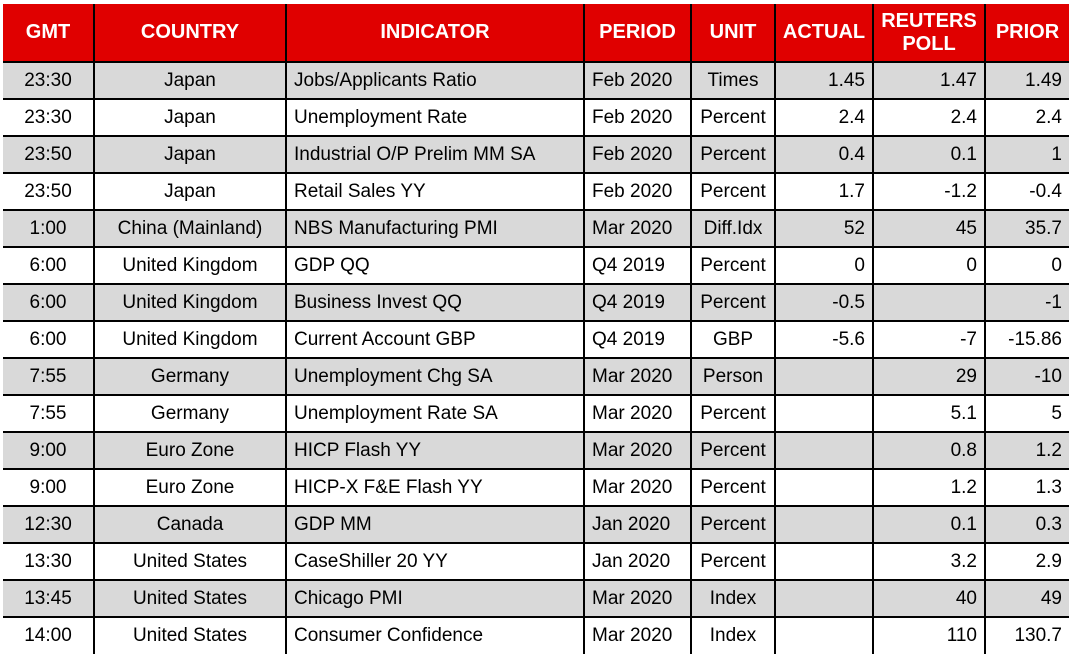 This screenshot has height=654, width=1069. I want to click on cell-indicator: Unemployment Chg SA, so click(435, 376).